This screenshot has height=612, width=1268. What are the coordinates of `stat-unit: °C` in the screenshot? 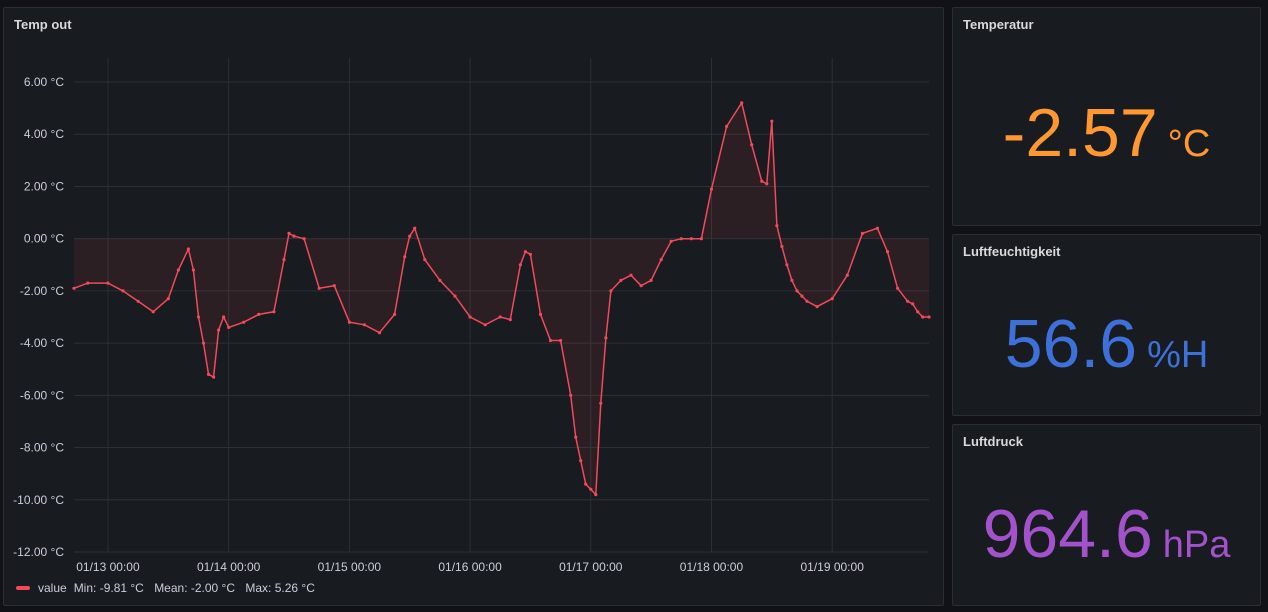 It's located at (1189, 144).